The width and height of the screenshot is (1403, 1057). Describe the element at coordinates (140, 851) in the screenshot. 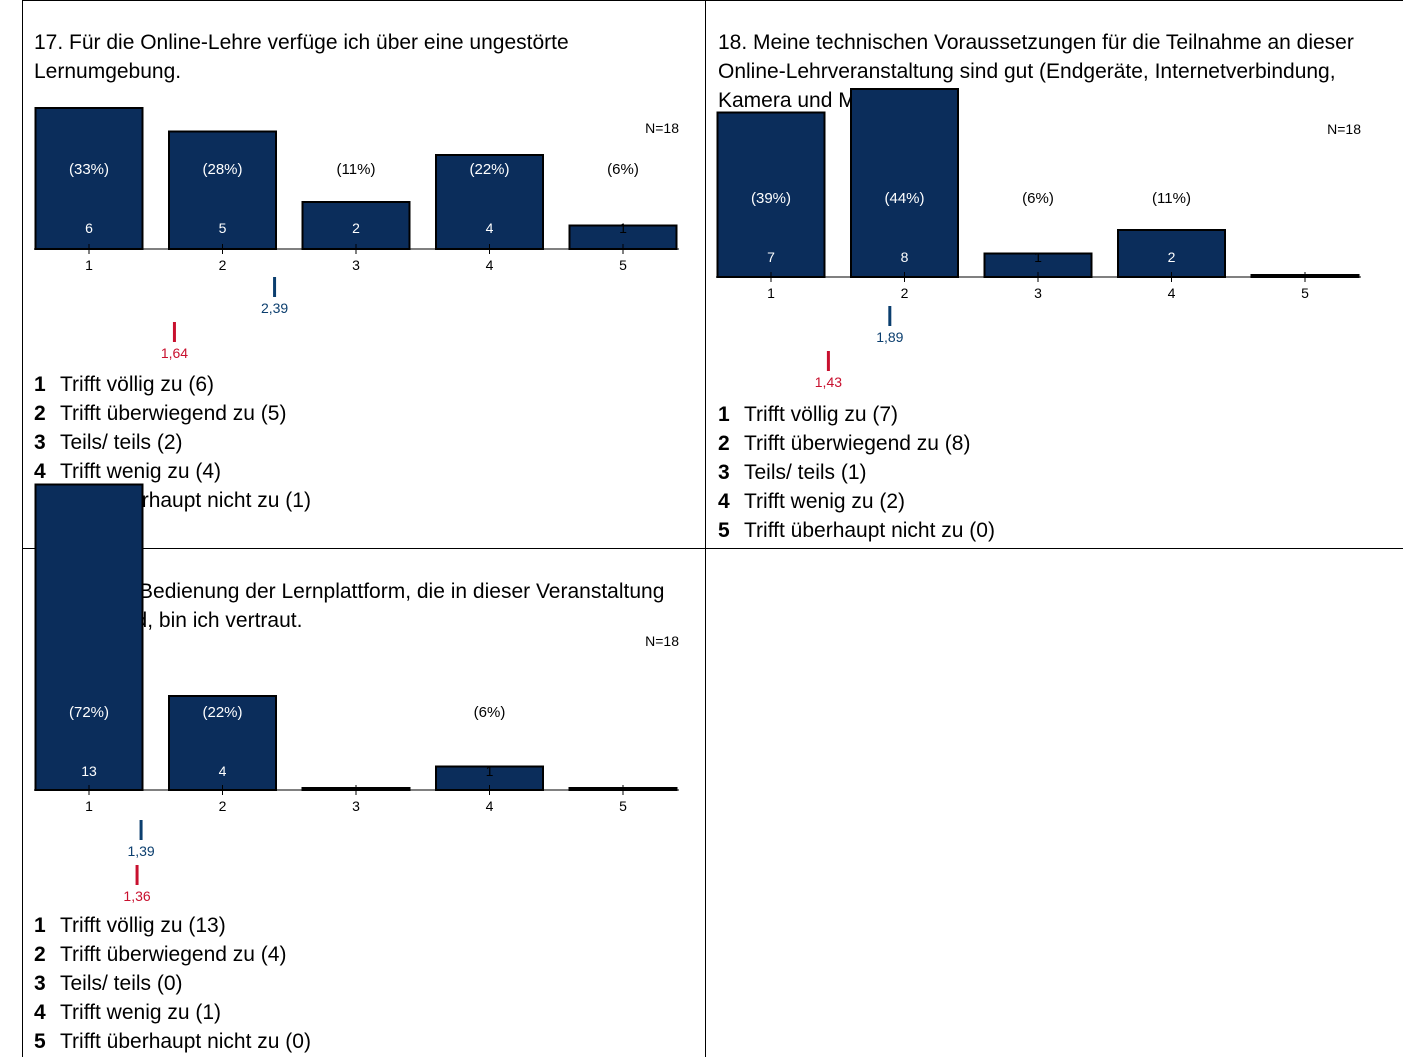

I see `mean-label: 1,39` at that location.